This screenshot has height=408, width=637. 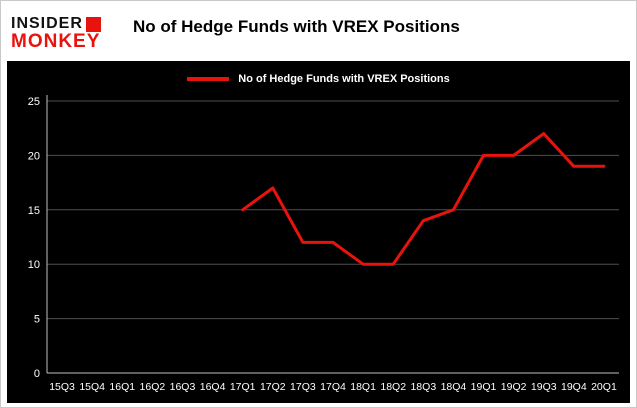 I want to click on logo-insider-text: INSIDER, so click(x=47, y=23).